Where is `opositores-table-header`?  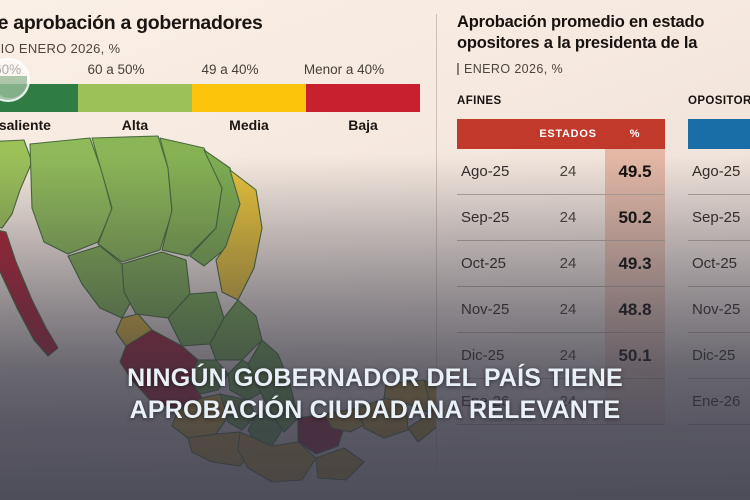
opositores-table-header is located at coordinates (719, 134).